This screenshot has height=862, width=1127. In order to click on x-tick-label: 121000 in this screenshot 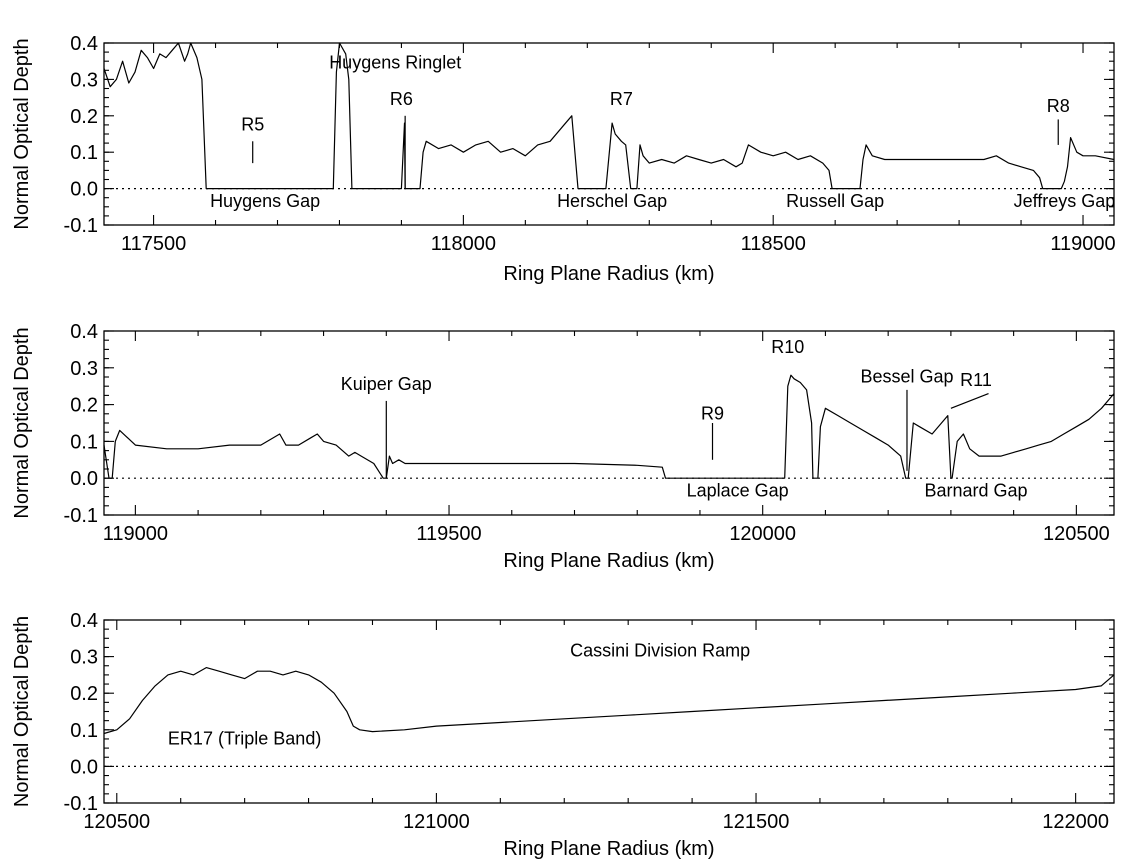, I will do `click(436, 822)`.